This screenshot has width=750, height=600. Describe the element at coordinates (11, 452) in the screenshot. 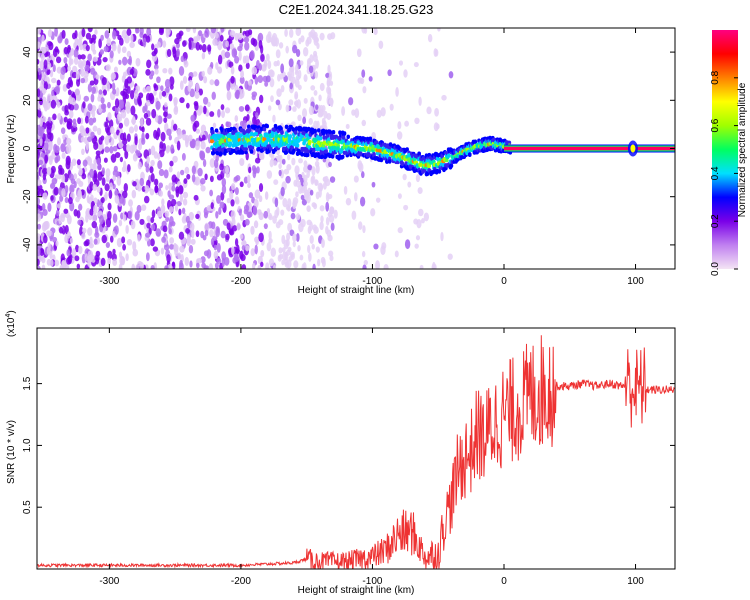

I see `snr-y-axis-label: SNR (10 * v/v)` at that location.